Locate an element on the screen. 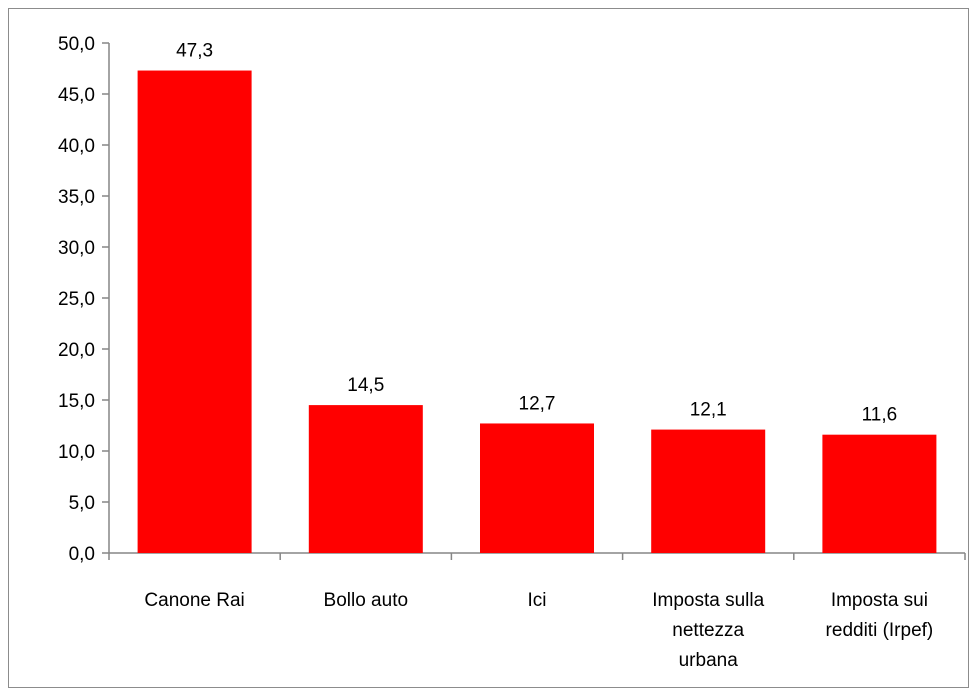  y-tick-label: 20,0 is located at coordinates (76, 350).